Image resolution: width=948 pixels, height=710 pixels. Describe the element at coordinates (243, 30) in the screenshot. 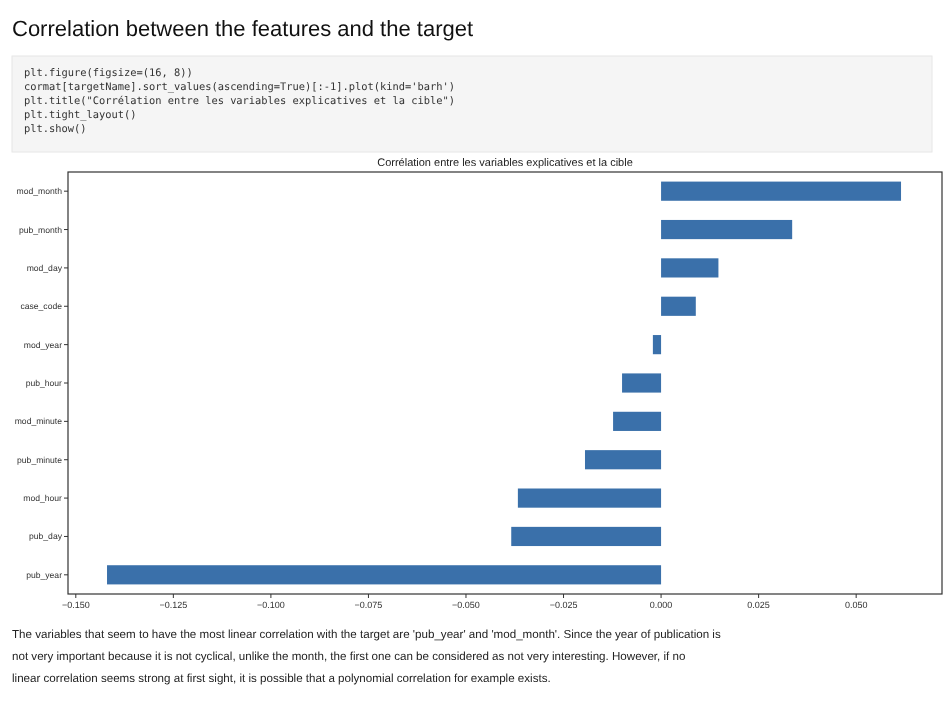

I see `chart-title: Correlation between the features and the target` at that location.